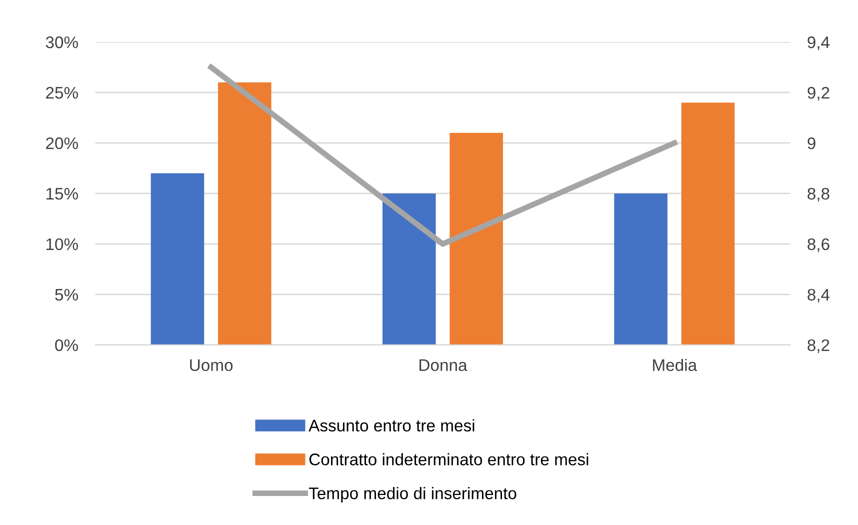 This screenshot has height=525, width=858. I want to click on y-tick-label: 30%, so click(62, 42).